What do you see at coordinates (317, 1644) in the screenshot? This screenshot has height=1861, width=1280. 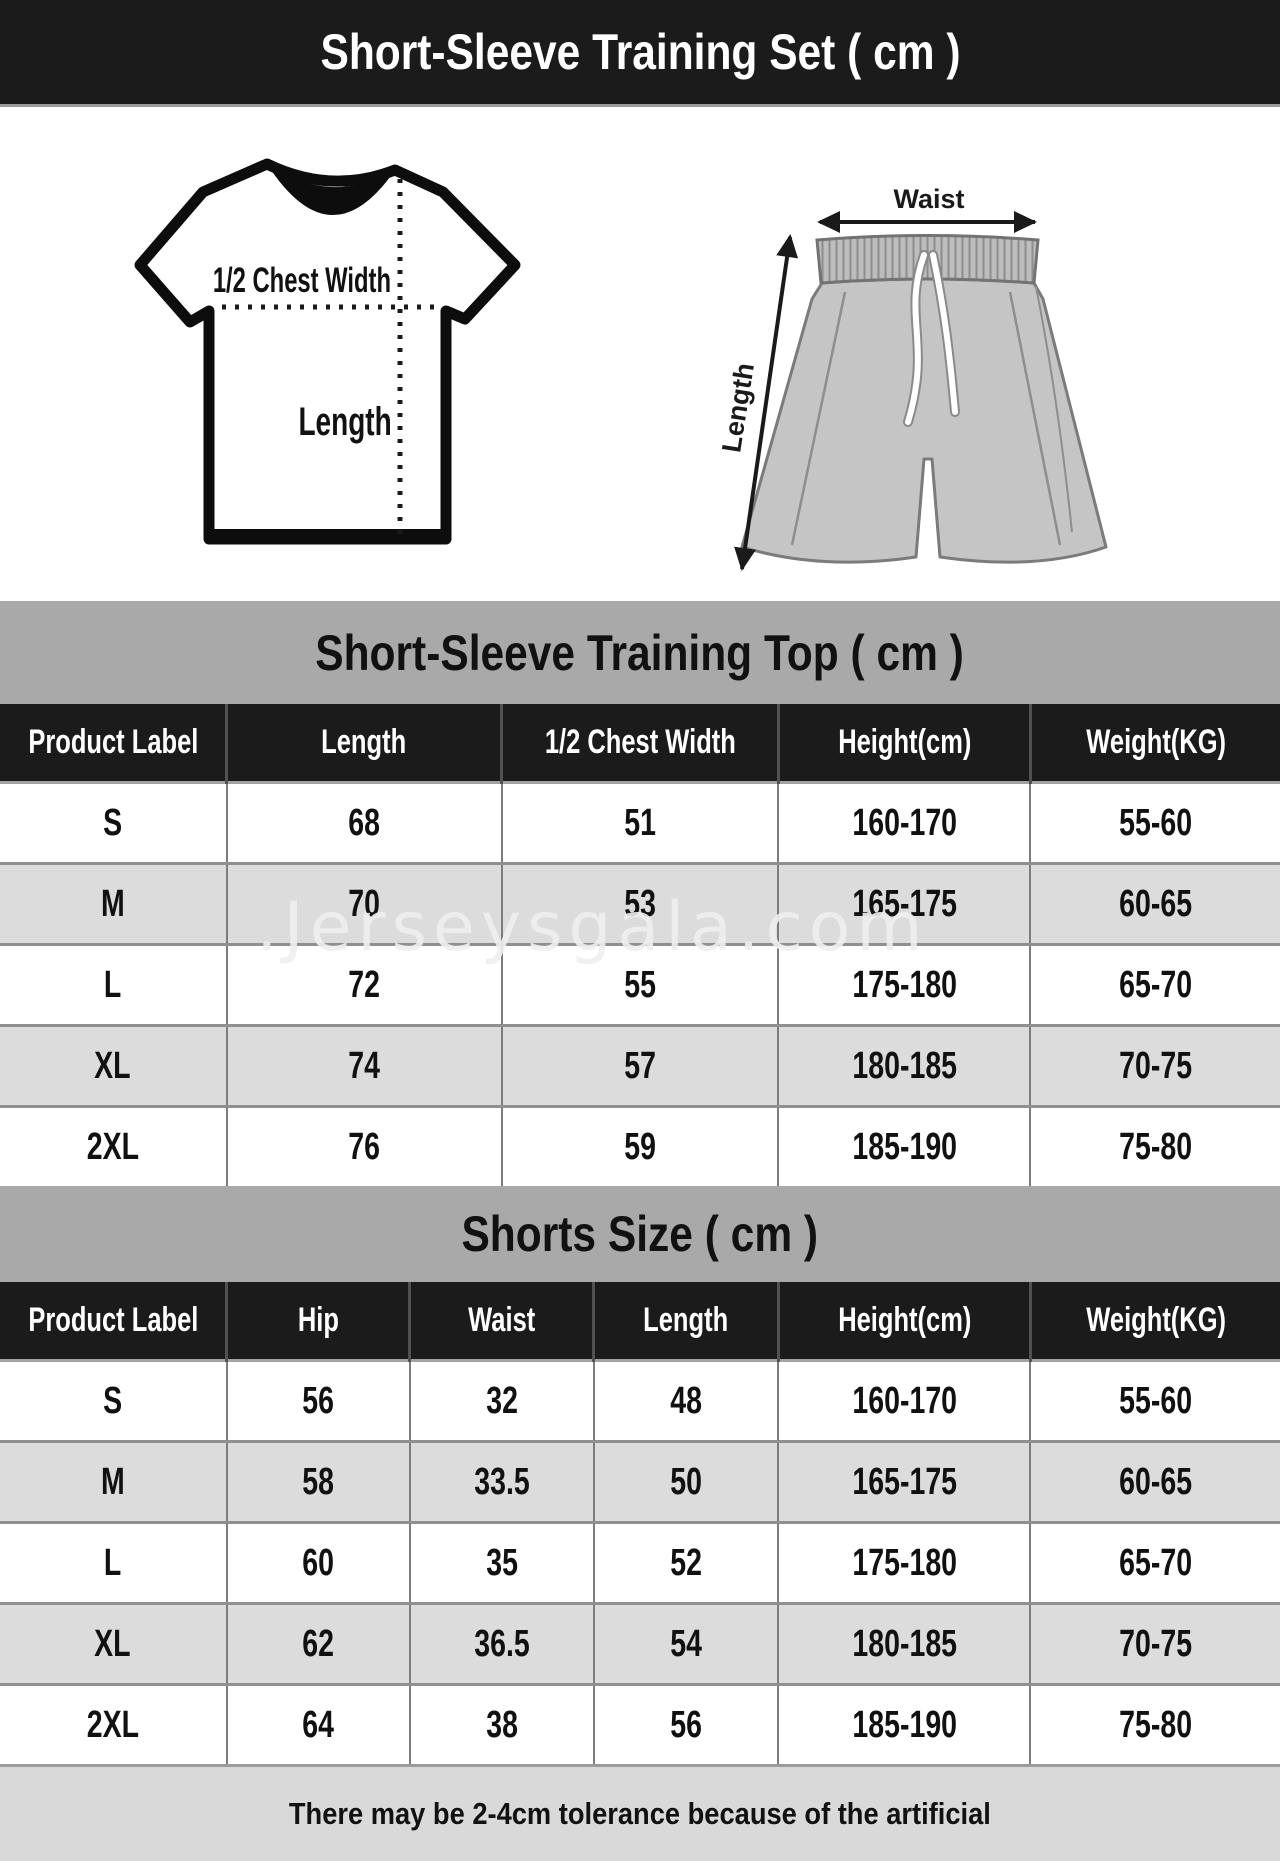 I see `table-cell: 62` at bounding box center [317, 1644].